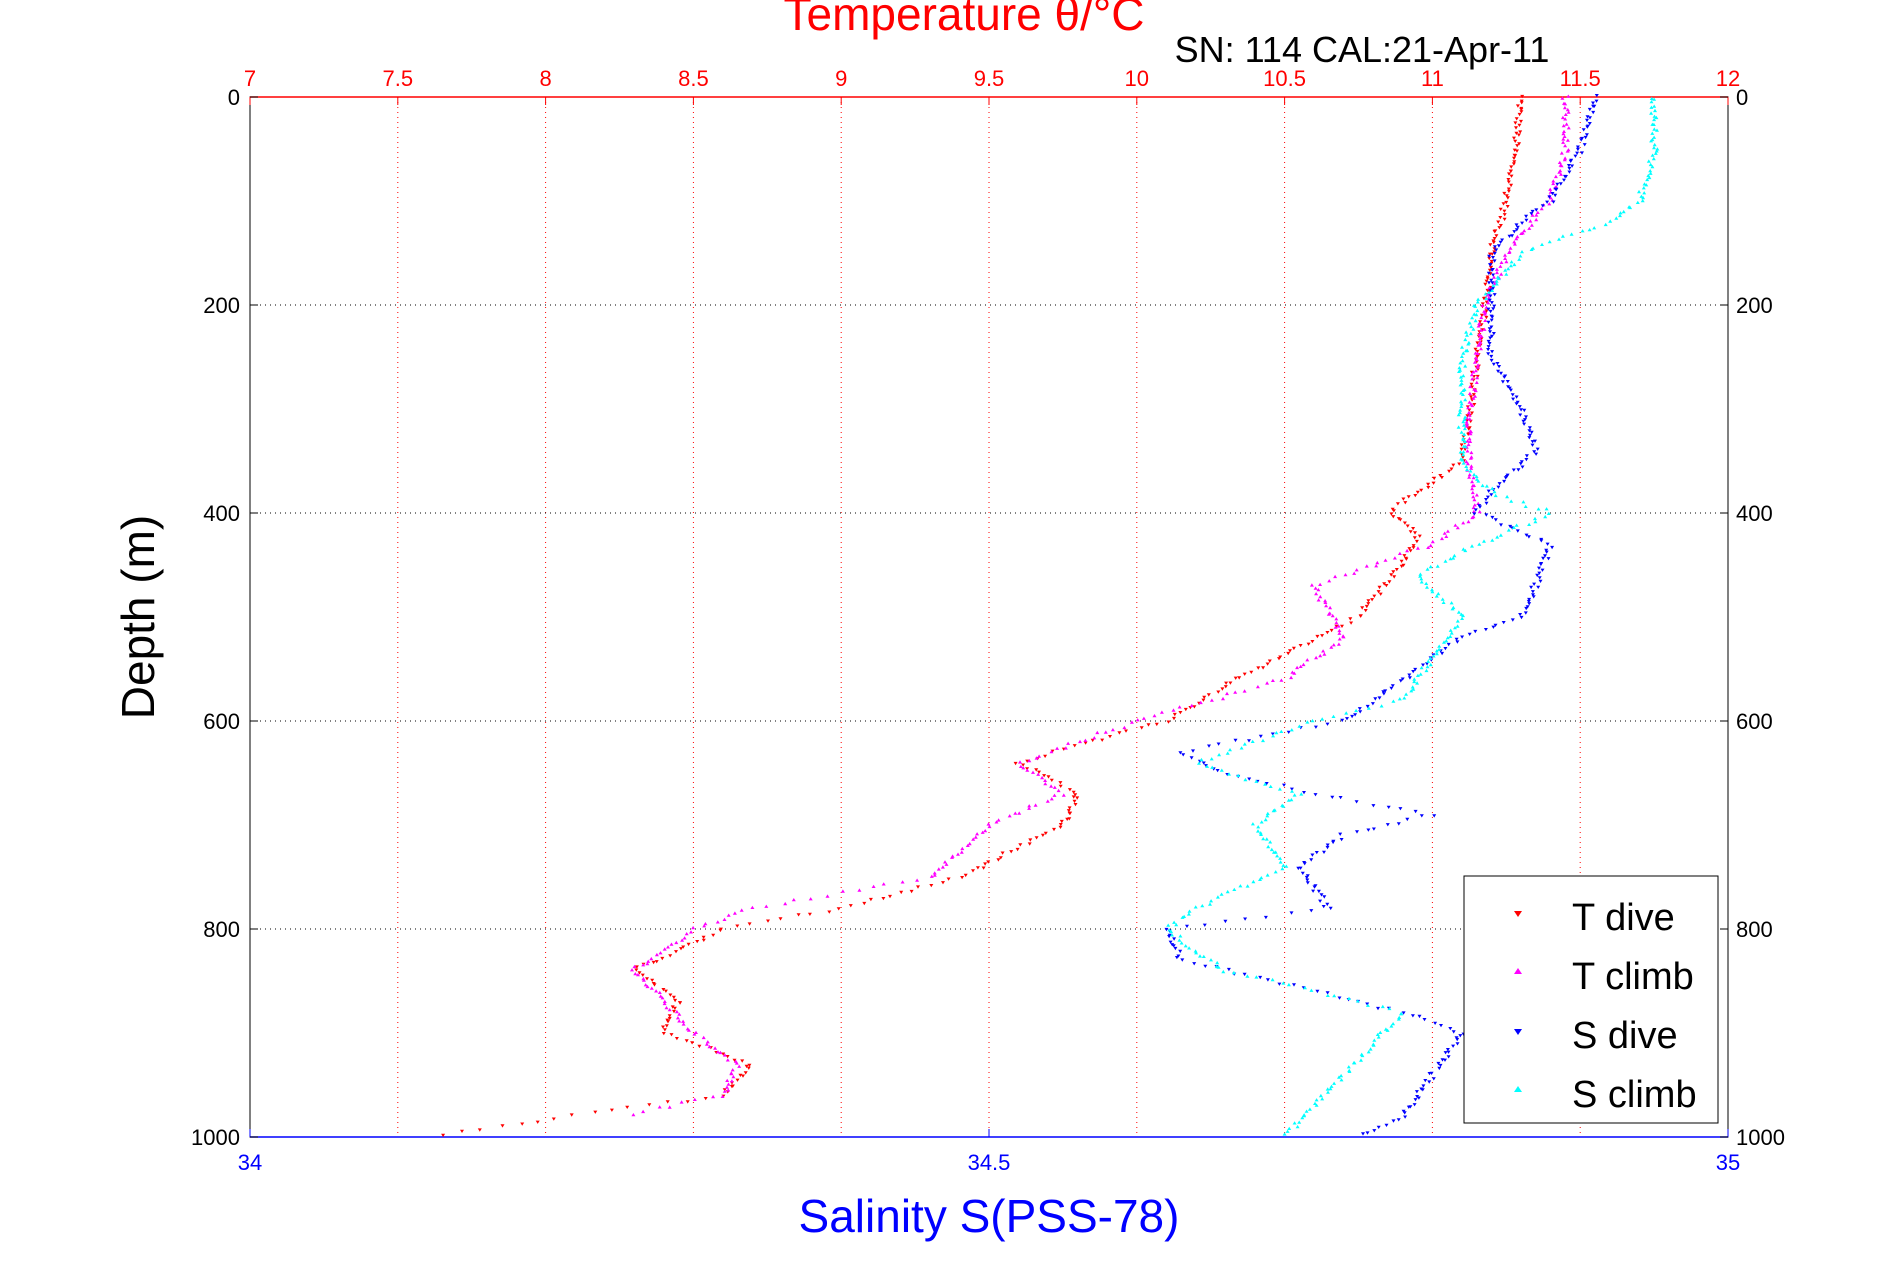  What do you see at coordinates (221, 513) in the screenshot?
I see `tick-label-left-400: 400` at bounding box center [221, 513].